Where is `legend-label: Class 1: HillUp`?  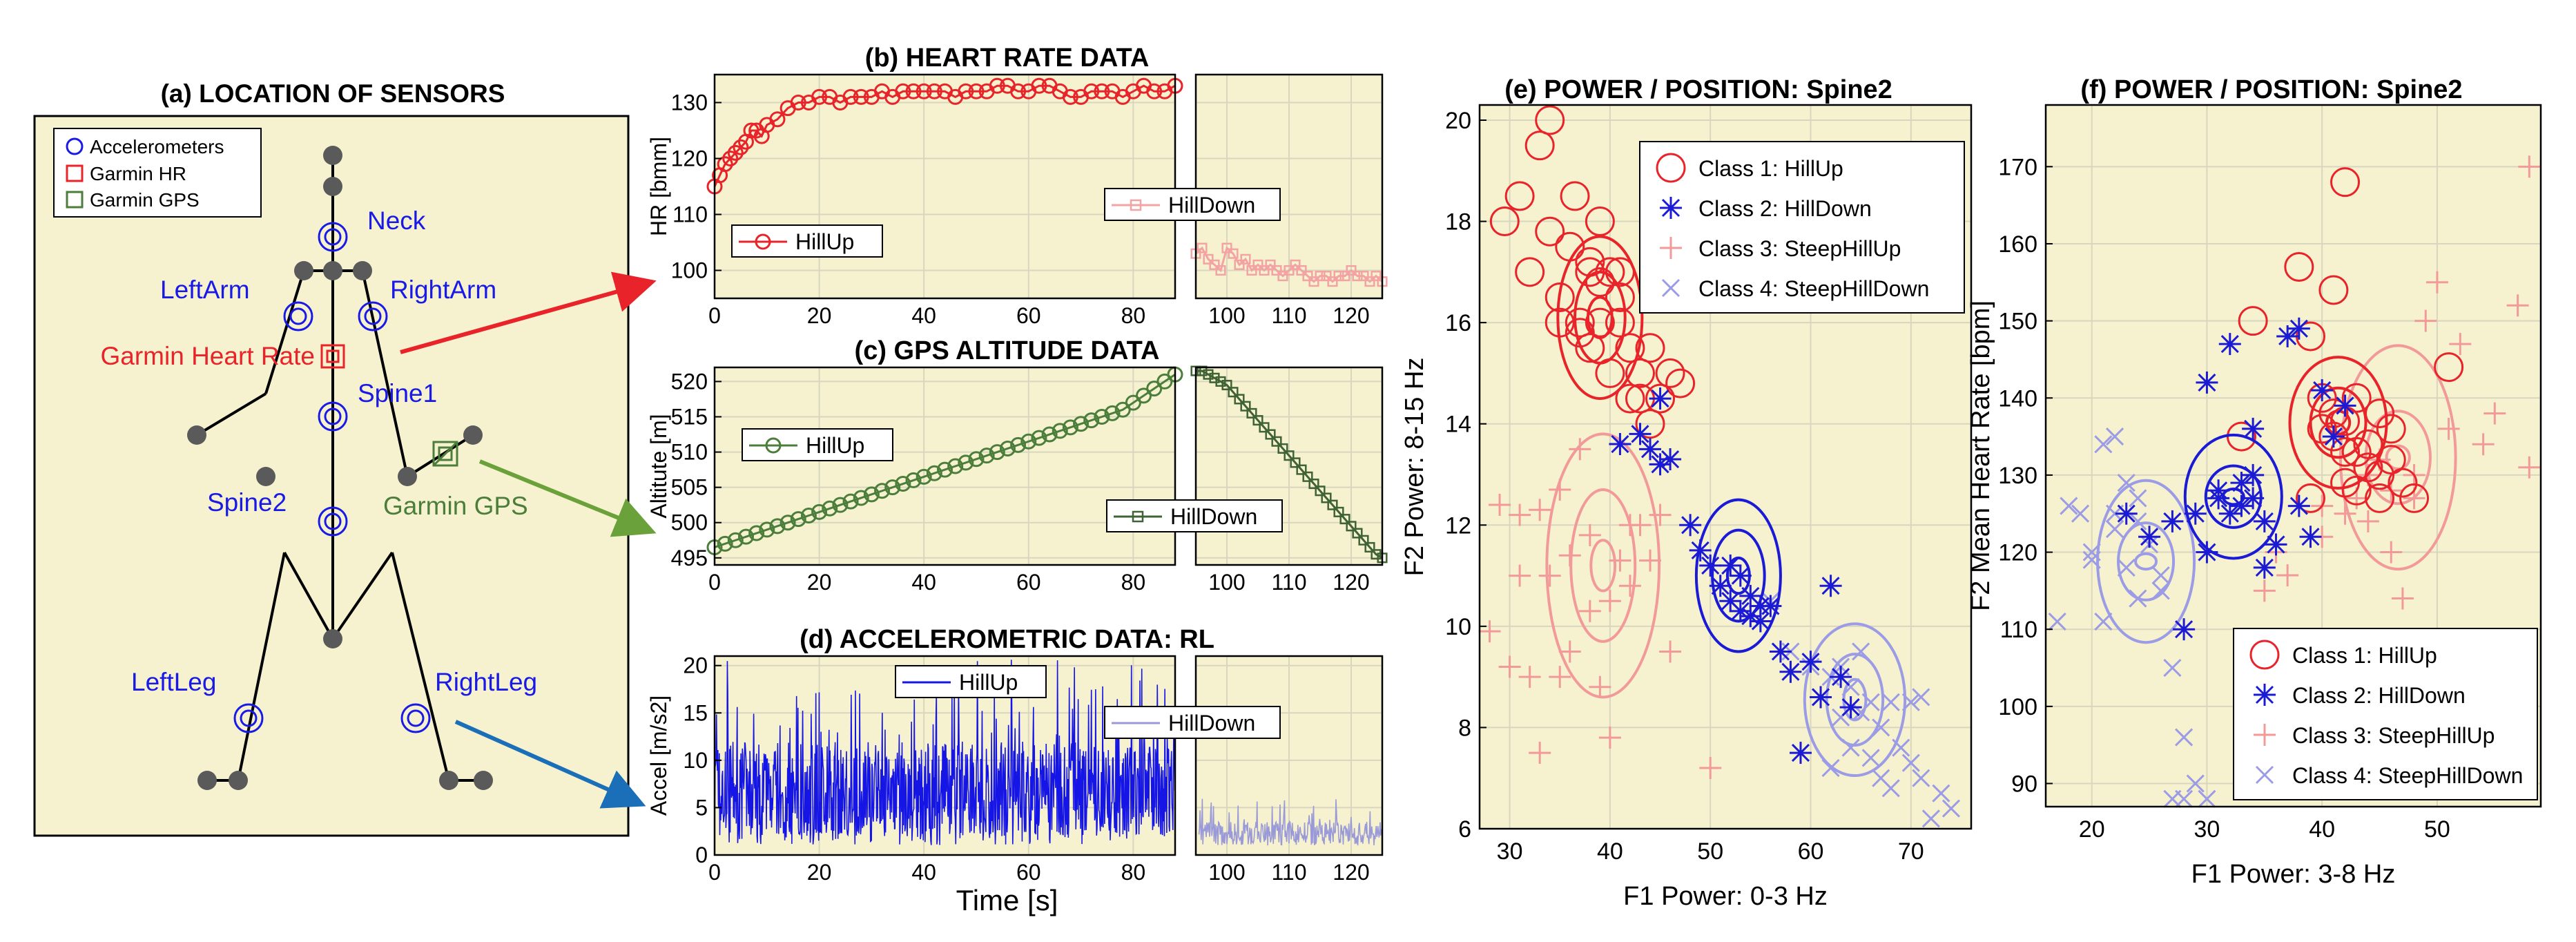 legend-label: Class 1: HillUp is located at coordinates (1771, 168).